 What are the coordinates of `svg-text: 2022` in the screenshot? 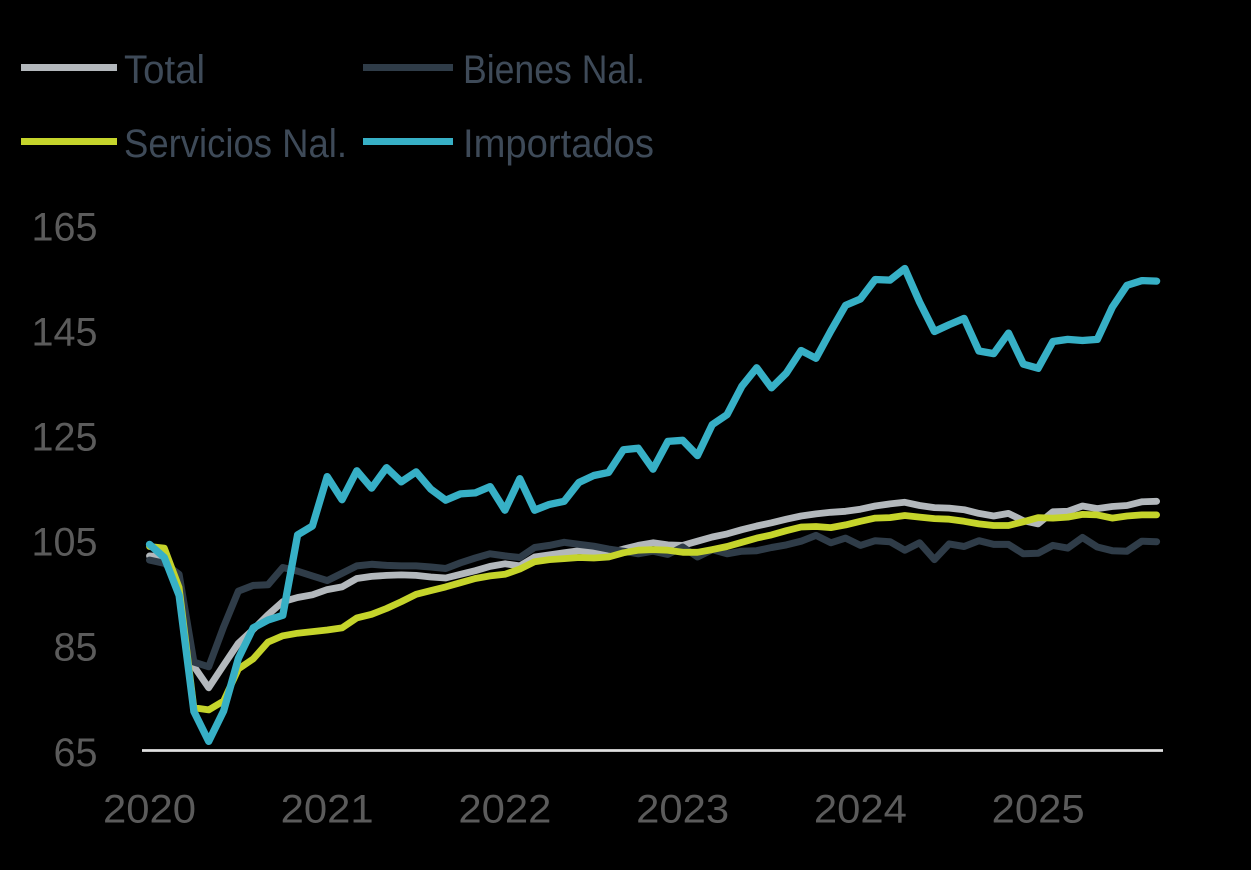 It's located at (504, 810).